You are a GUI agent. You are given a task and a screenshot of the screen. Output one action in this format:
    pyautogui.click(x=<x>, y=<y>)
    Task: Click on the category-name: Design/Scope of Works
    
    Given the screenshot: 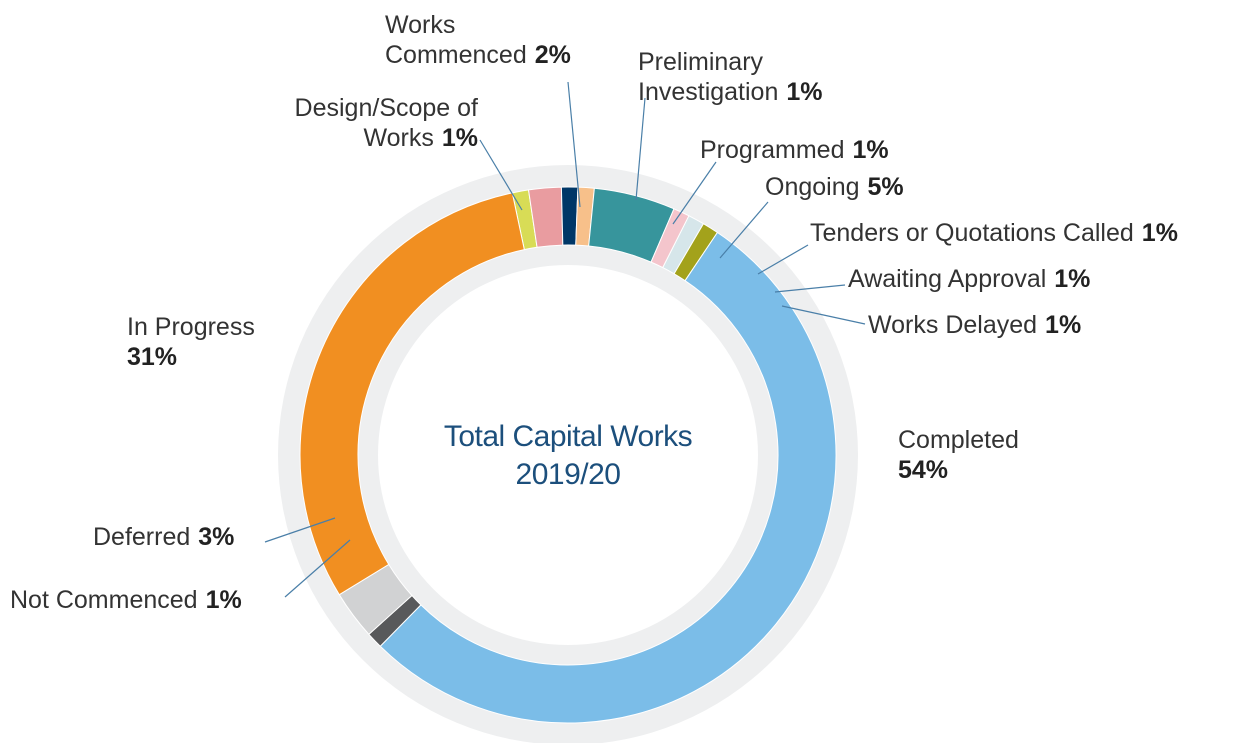 What is the action you would take?
    pyautogui.click(x=386, y=123)
    